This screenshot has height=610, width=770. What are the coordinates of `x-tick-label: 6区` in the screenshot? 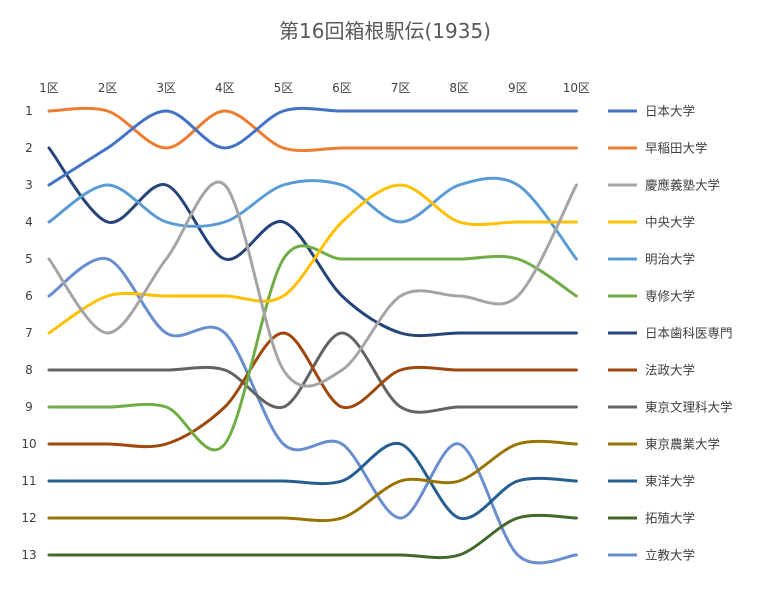 It's located at (342, 88).